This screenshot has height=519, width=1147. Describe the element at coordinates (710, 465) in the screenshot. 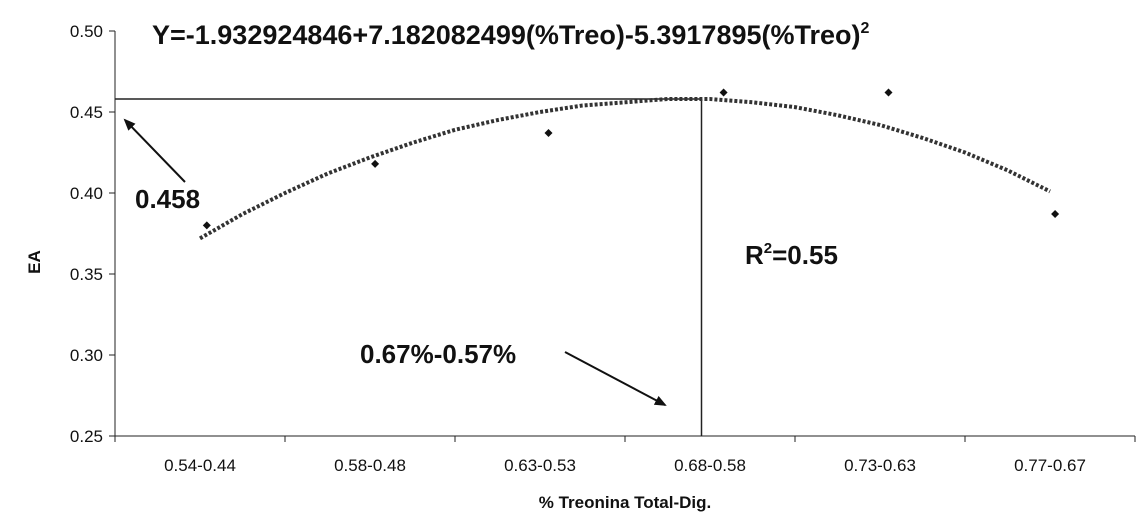

I see `x-tick-label: 0.68-0.58` at that location.